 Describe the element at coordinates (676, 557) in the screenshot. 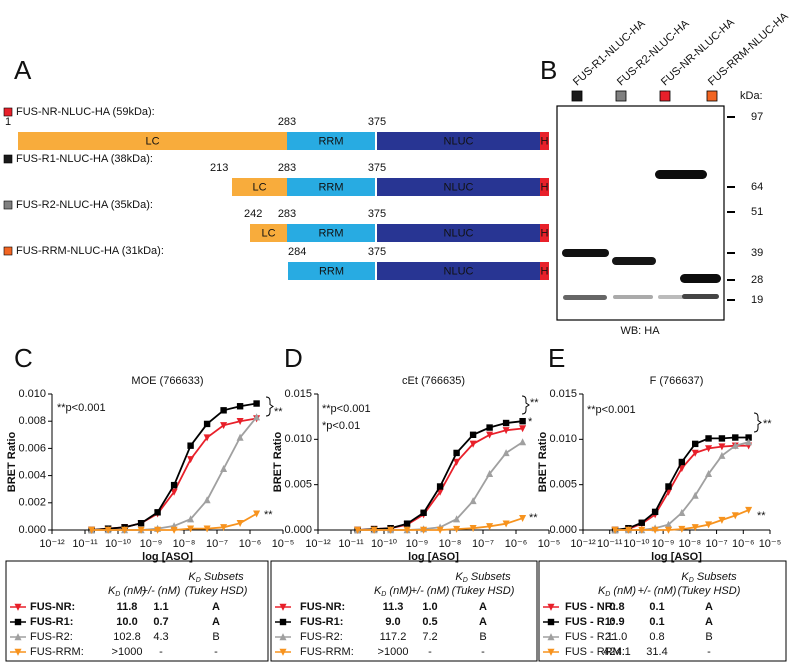

I see `x-axis-label: log [ASO]` at that location.